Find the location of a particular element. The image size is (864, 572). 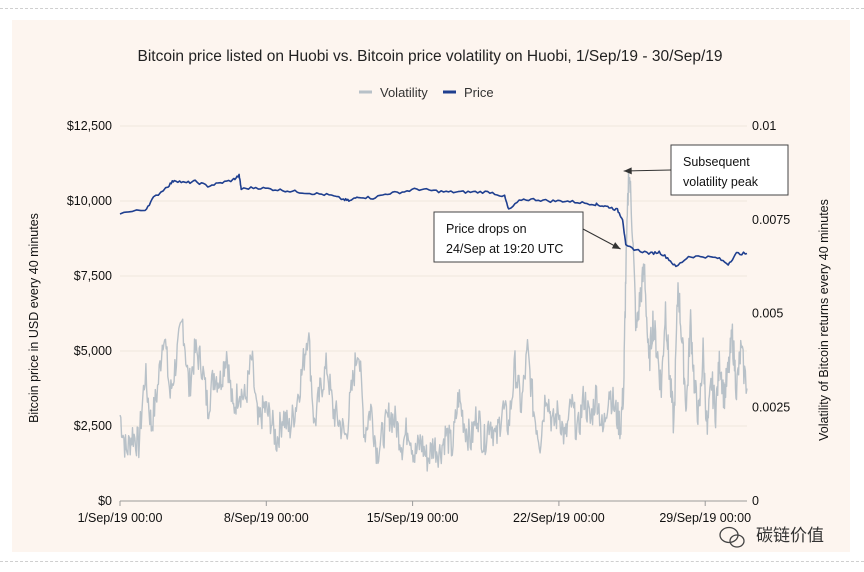

y-left-tick-label: $5,000 is located at coordinates (93, 351).